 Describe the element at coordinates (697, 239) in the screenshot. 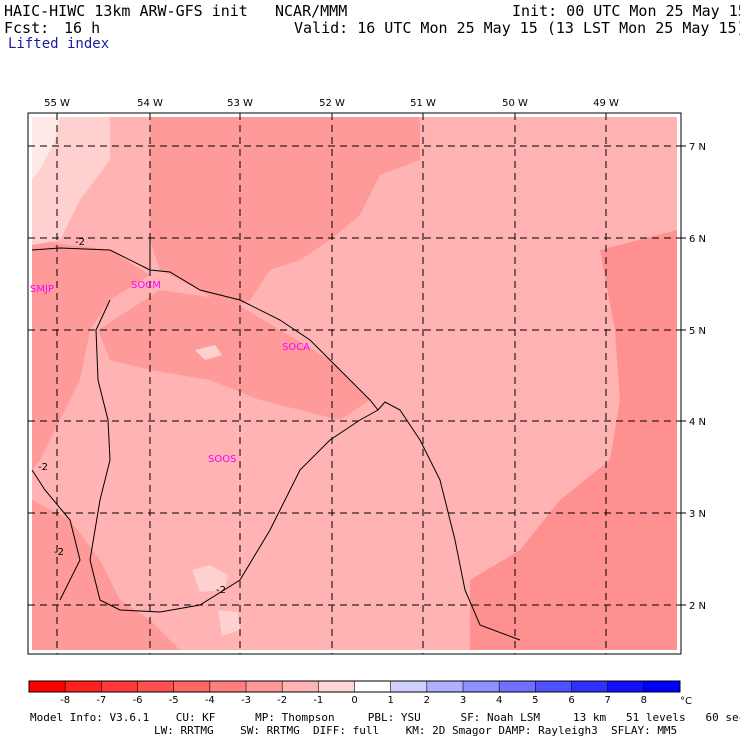

I see `lat-label-6n: 6 N` at that location.